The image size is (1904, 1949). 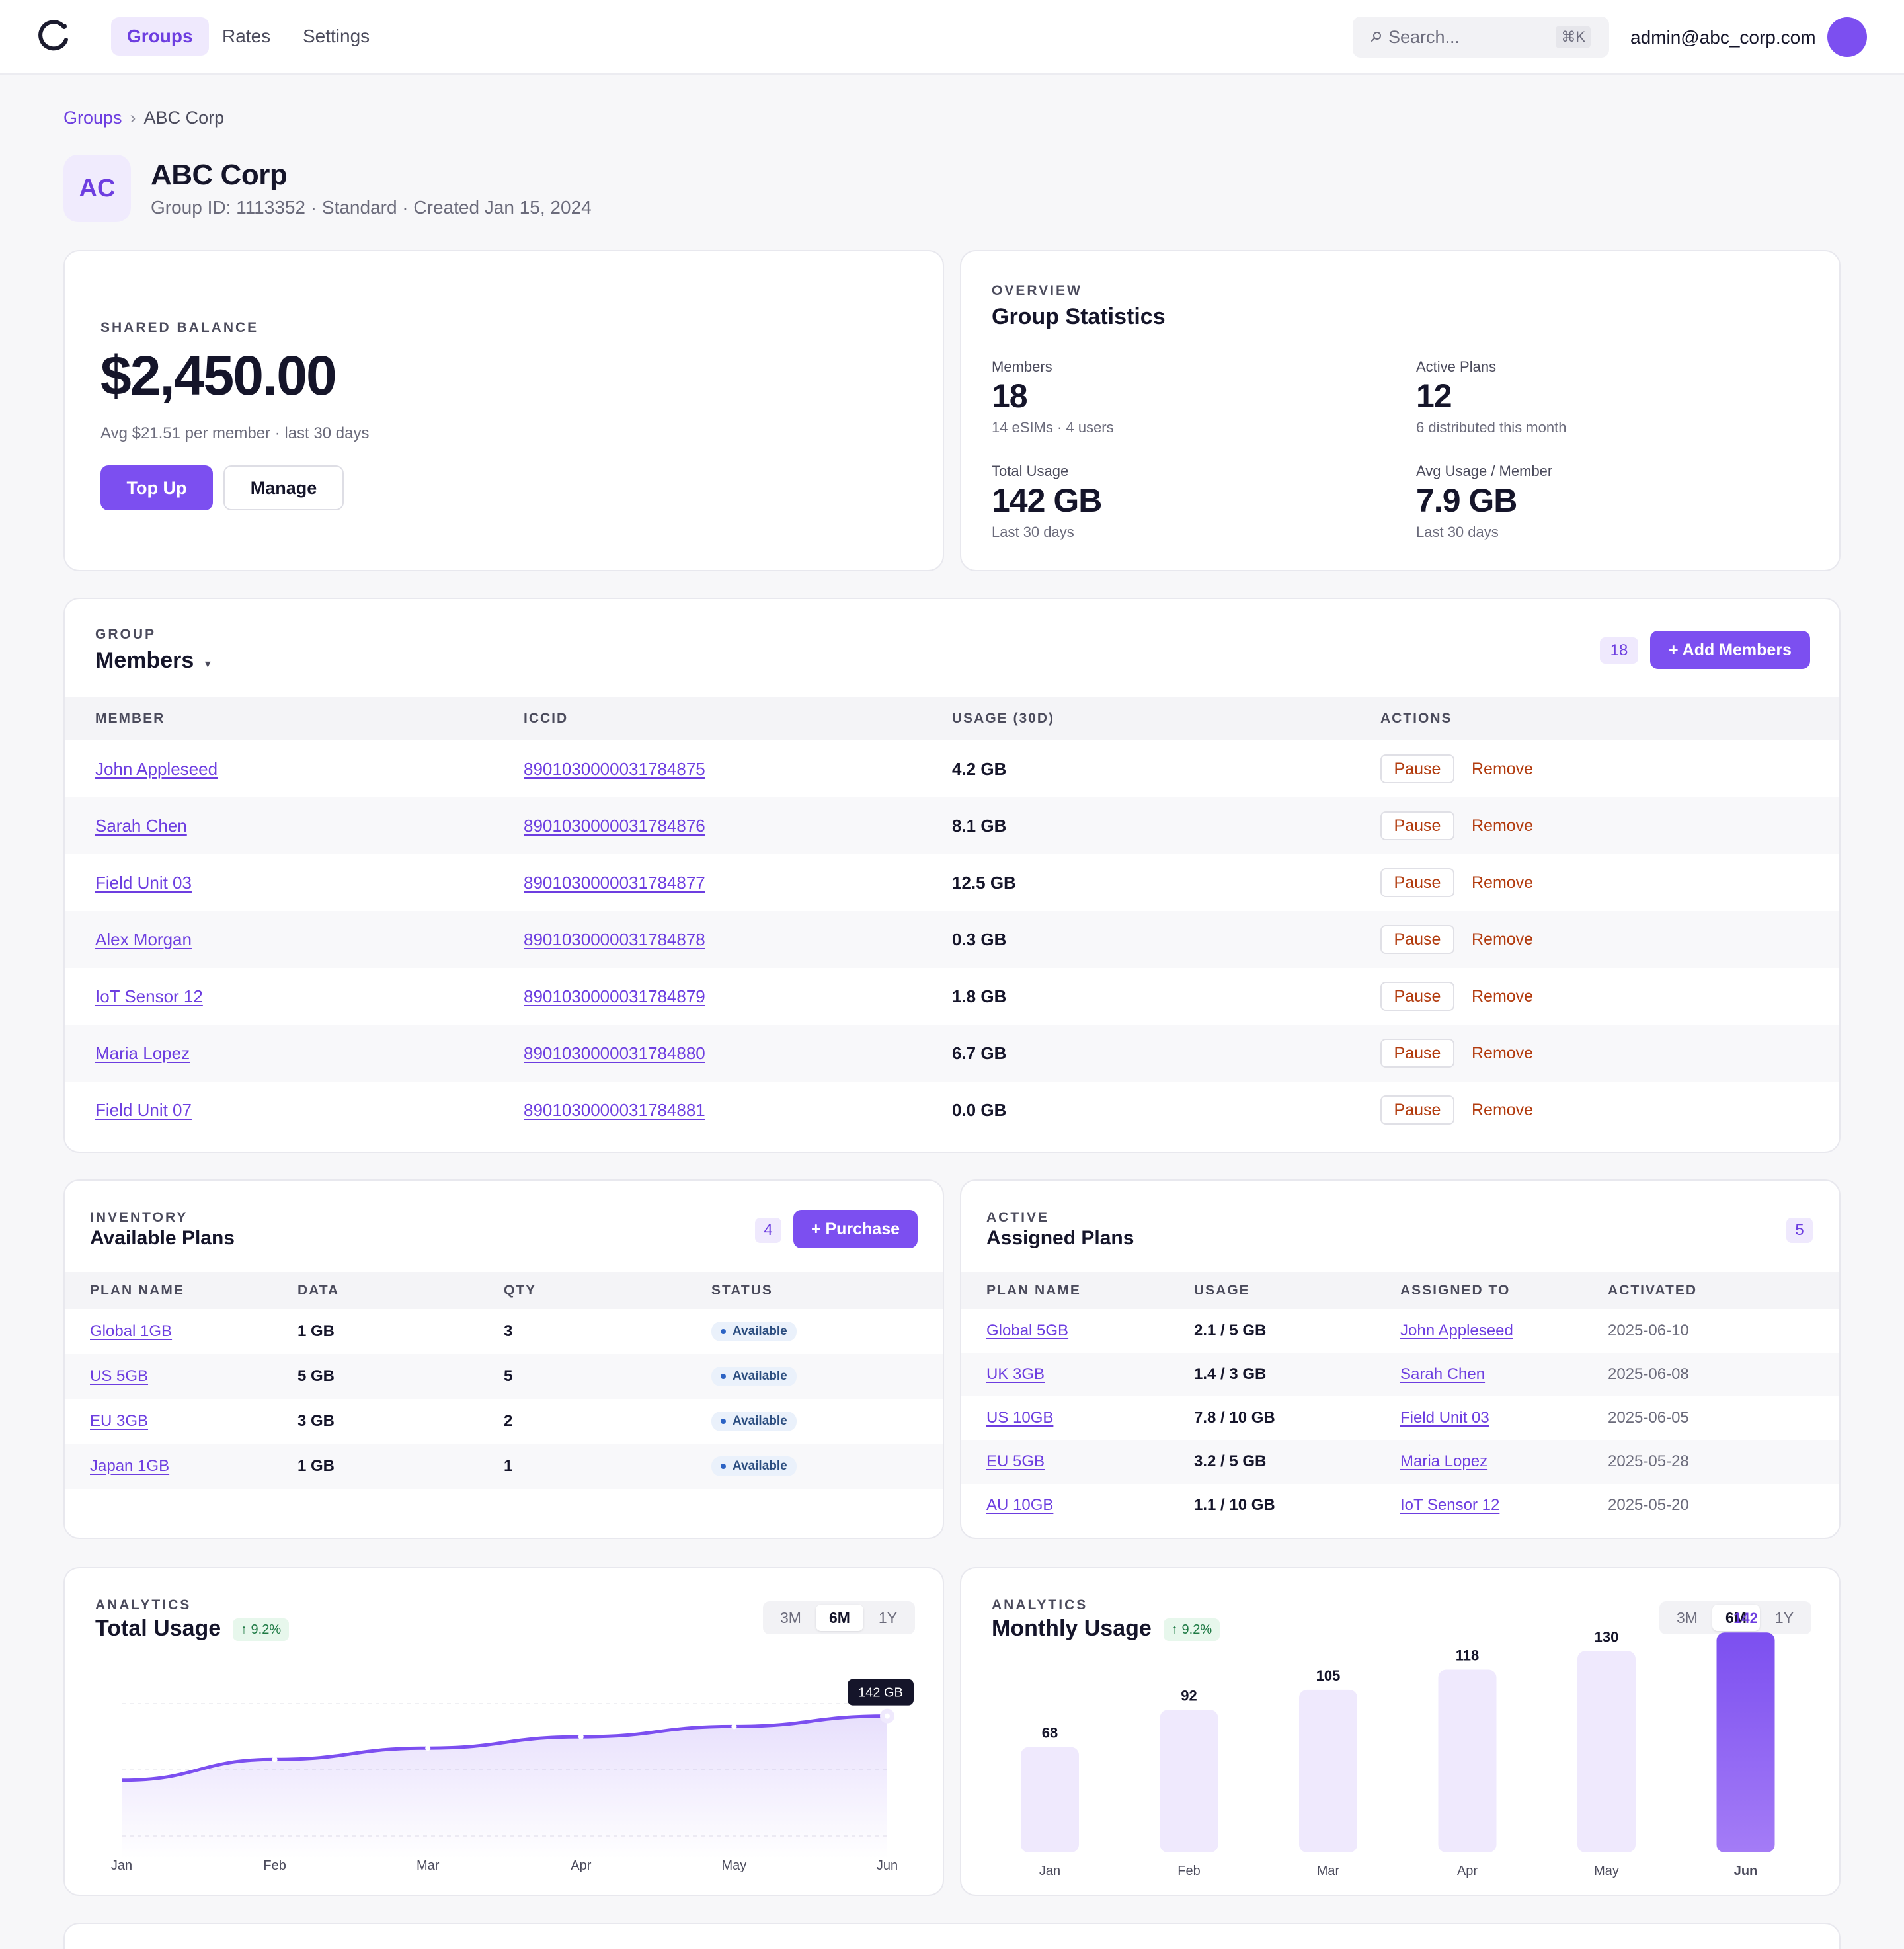 I want to click on iccid-link: 8901030000031784880, so click(x=614, y=1053).